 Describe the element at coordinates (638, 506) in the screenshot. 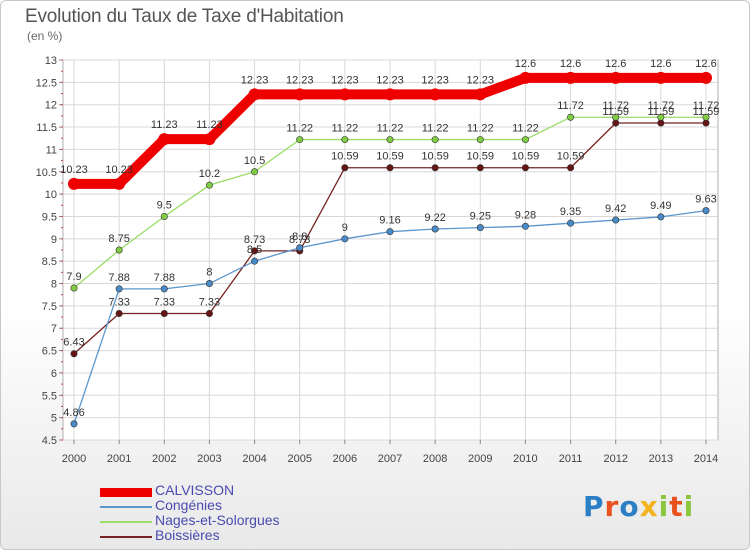

I see `proxiti-logo: Proxiti` at that location.